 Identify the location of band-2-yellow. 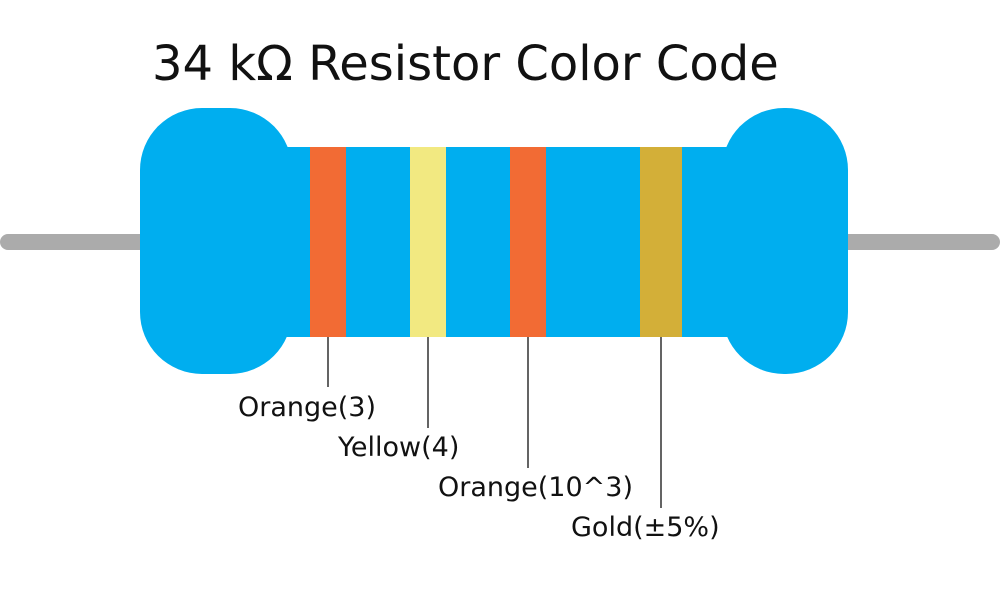
(428, 242).